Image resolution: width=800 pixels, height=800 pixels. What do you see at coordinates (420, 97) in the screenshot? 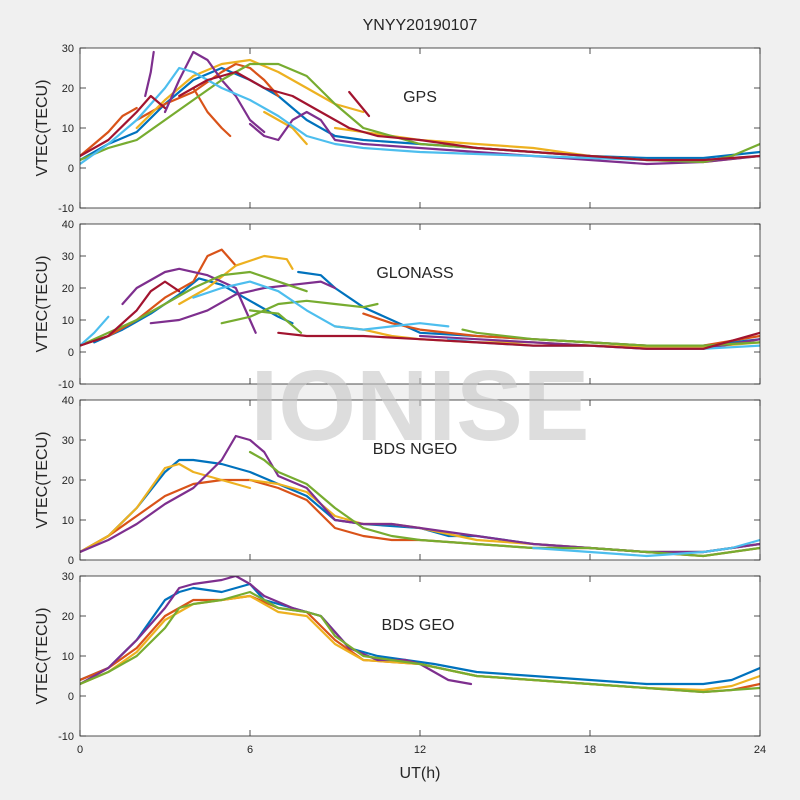
I see `panel-label: GPS` at bounding box center [420, 97].